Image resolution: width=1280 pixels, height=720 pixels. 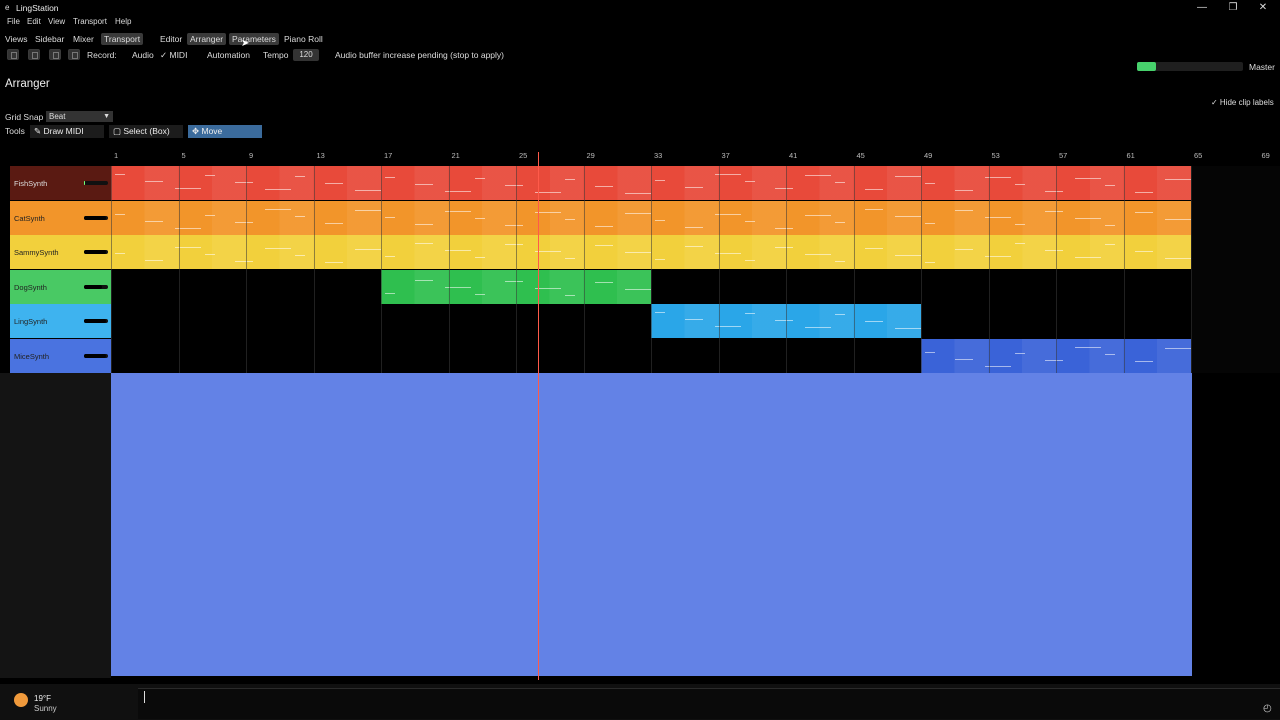 I want to click on ruler-tick: 49, so click(x=928, y=155).